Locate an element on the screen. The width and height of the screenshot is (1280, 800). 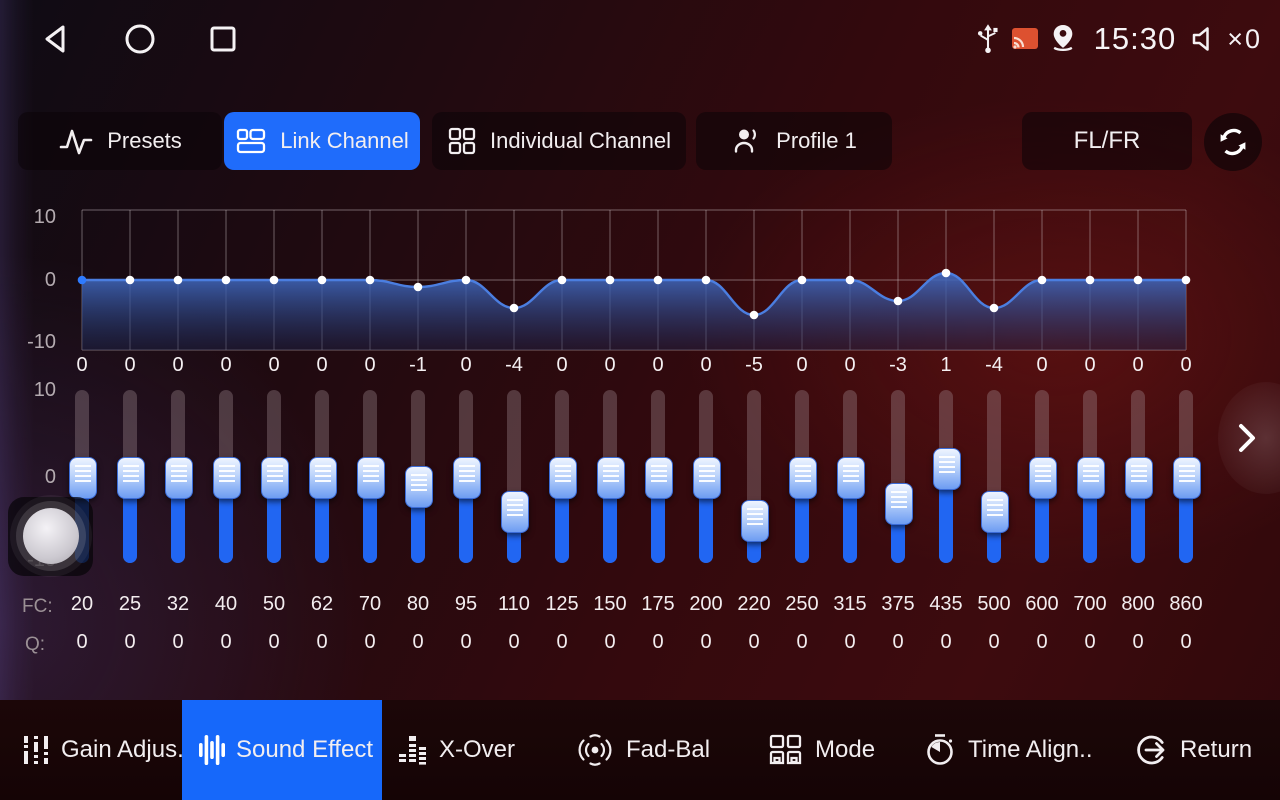
band-gain-label: -4 is located at coordinates (514, 365).